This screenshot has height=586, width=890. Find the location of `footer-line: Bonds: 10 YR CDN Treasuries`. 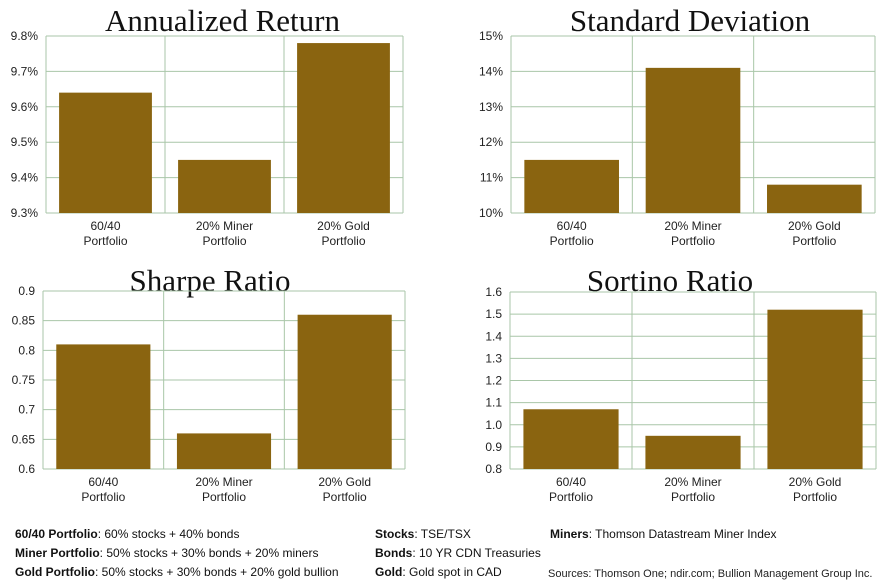

footer-line: Bonds: 10 YR CDN Treasuries is located at coordinates (458, 553).